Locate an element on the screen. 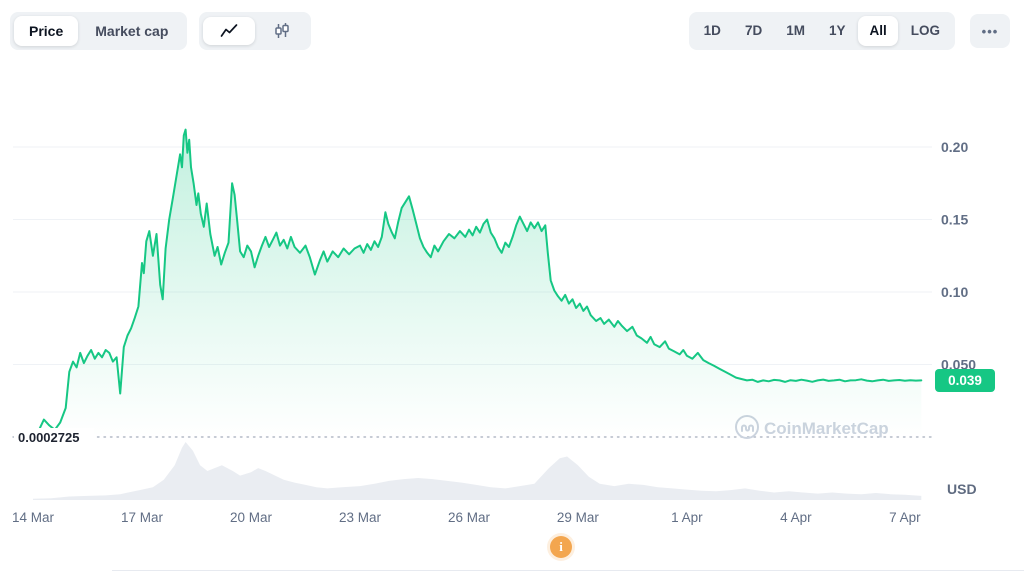 The image size is (1024, 573). baseline-label-bg is located at coordinates (54, 437).